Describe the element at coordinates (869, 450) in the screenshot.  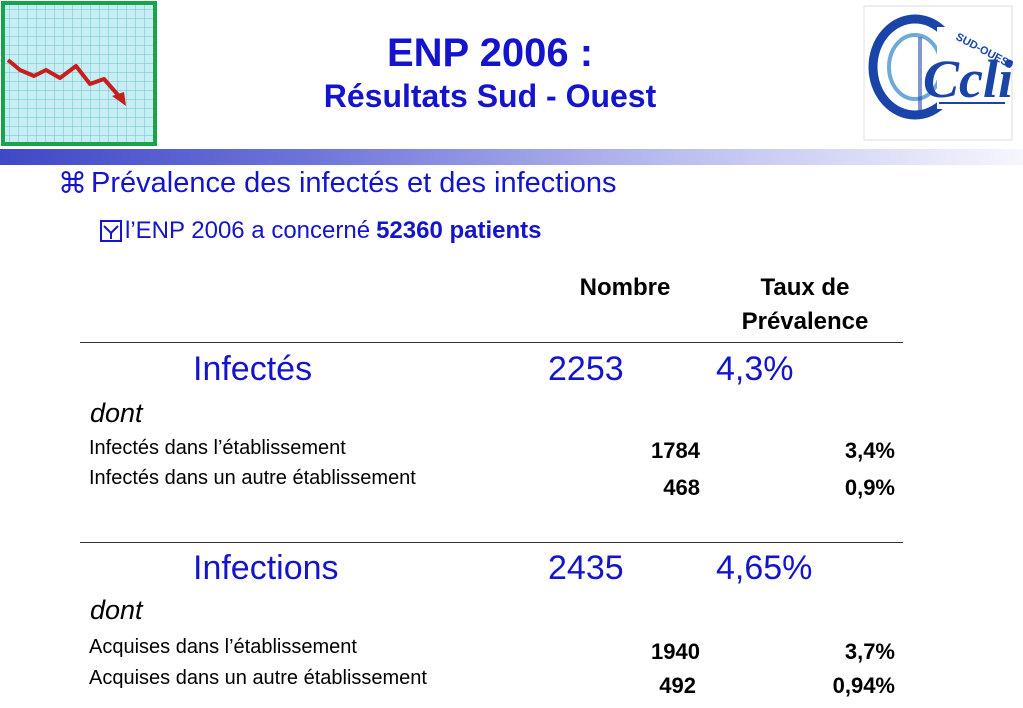
I see `row-taux: 3,4%` at that location.